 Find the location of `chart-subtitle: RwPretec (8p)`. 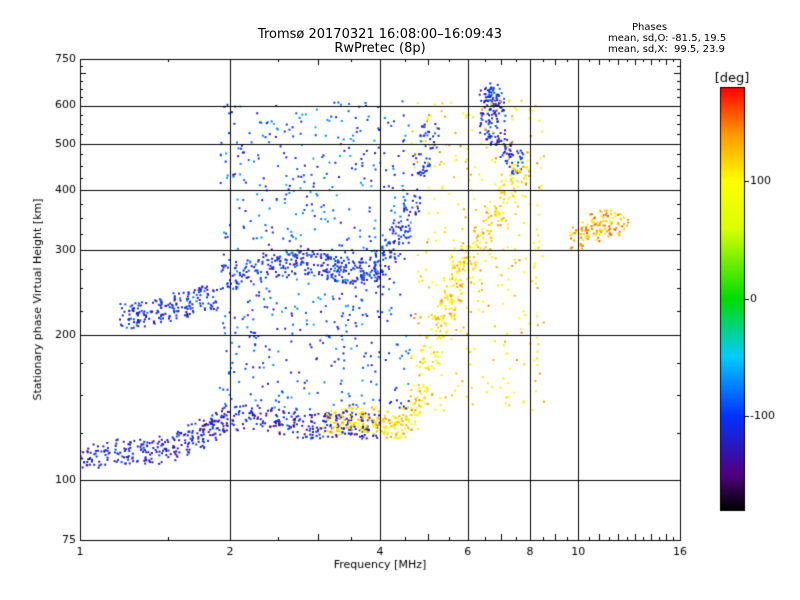

chart-subtitle: RwPretec (8p) is located at coordinates (380, 48).